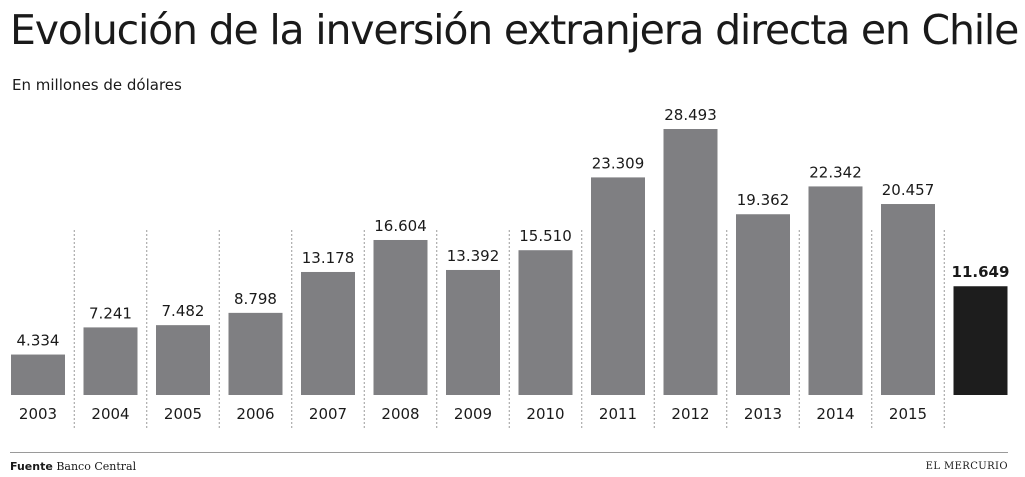  Describe the element at coordinates (763, 414) in the screenshot. I see `category-label: 2013` at that location.